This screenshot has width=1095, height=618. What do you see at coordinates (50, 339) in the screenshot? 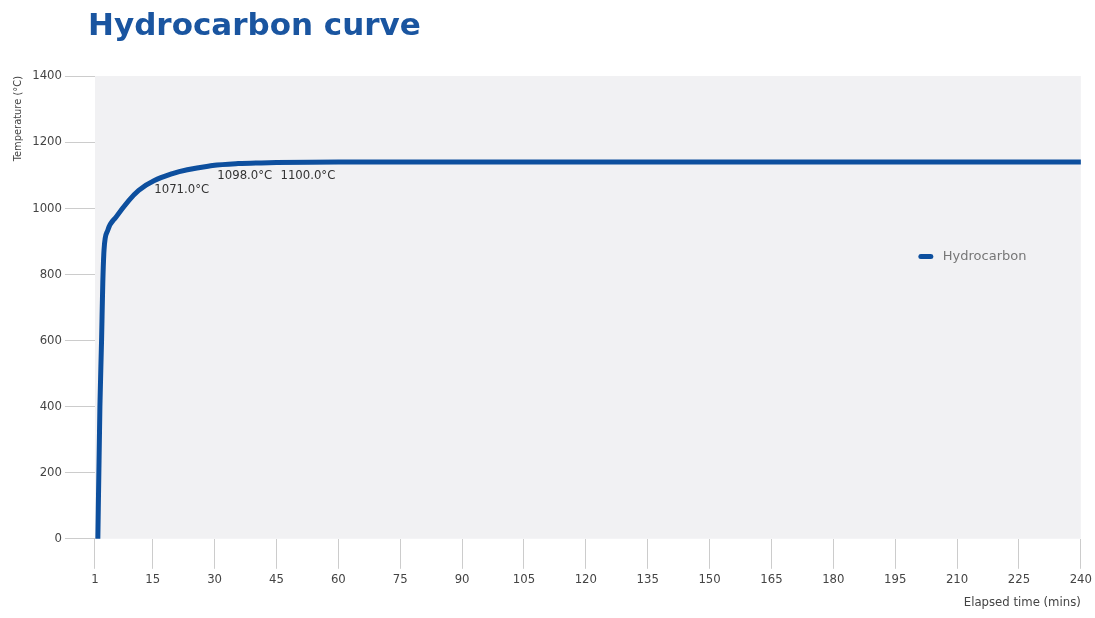
I see `y-tick-label: 600` at bounding box center [50, 339].